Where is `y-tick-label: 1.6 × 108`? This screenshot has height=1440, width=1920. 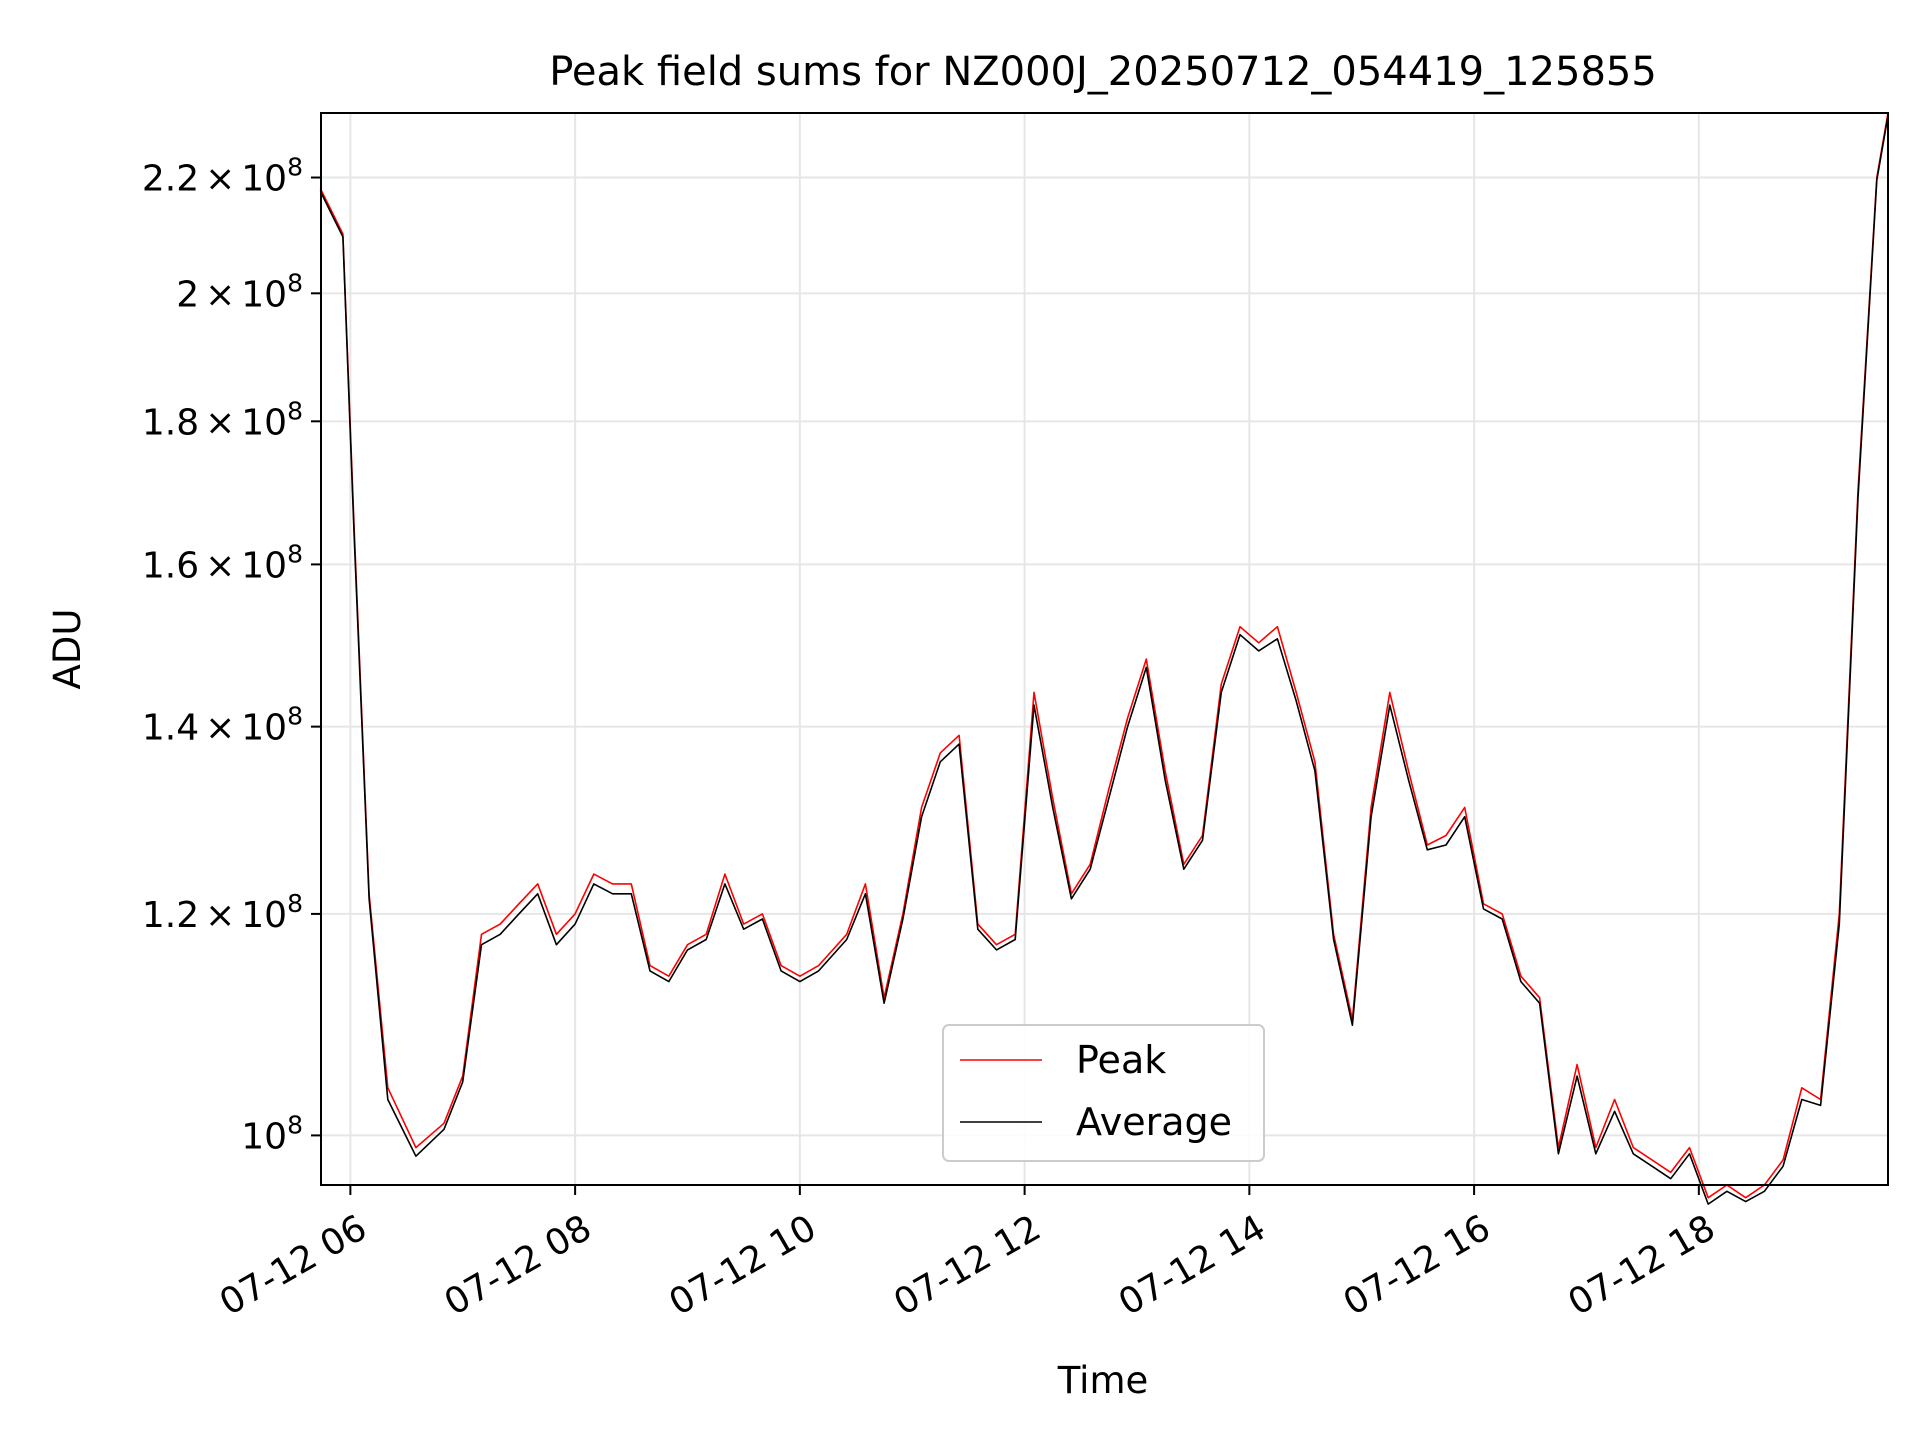 y-tick-label: 1.6 × 108 is located at coordinates (222, 562).